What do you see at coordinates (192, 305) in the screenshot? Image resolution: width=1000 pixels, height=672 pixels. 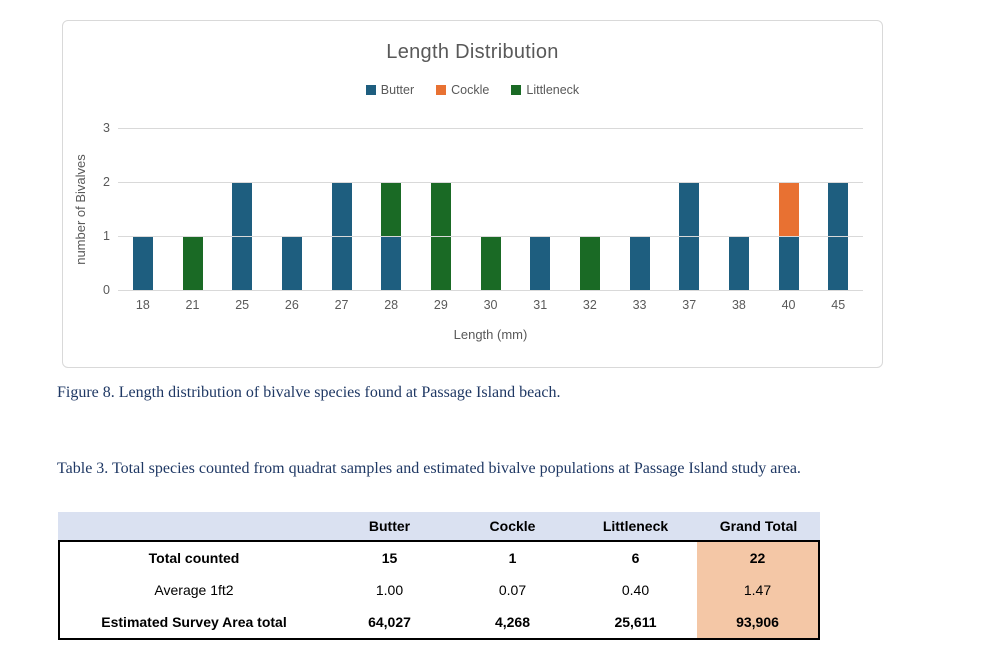 I see `x-tick-label: 21` at bounding box center [192, 305].